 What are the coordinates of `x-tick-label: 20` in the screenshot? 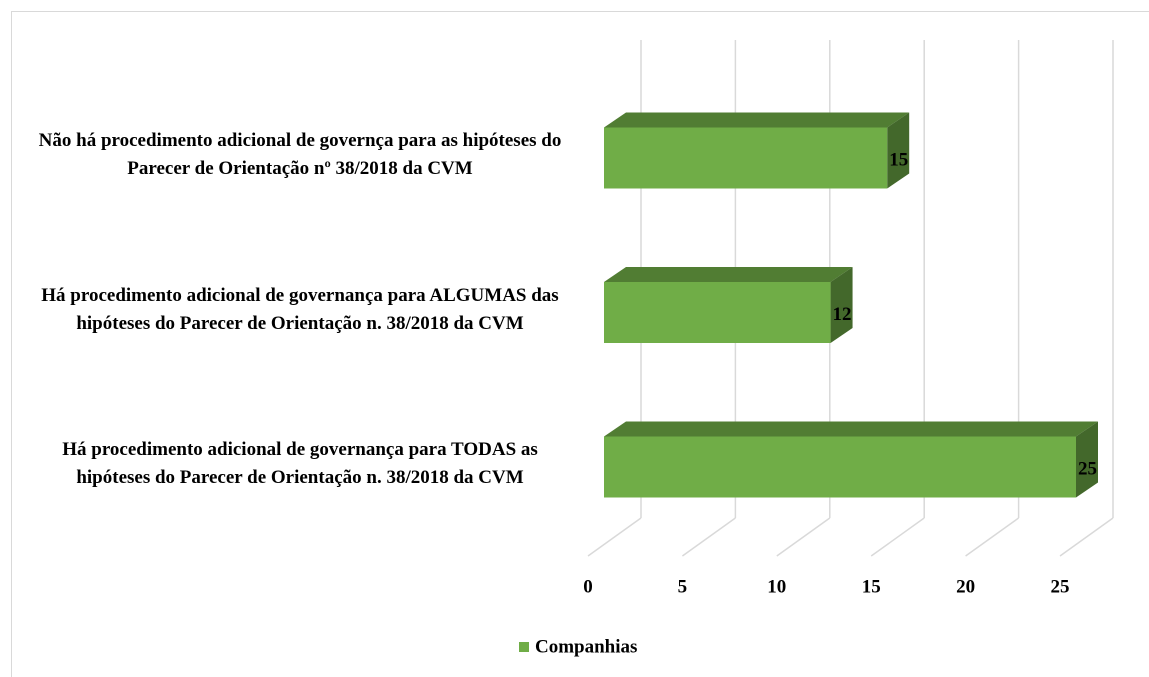 It's located at (965, 586).